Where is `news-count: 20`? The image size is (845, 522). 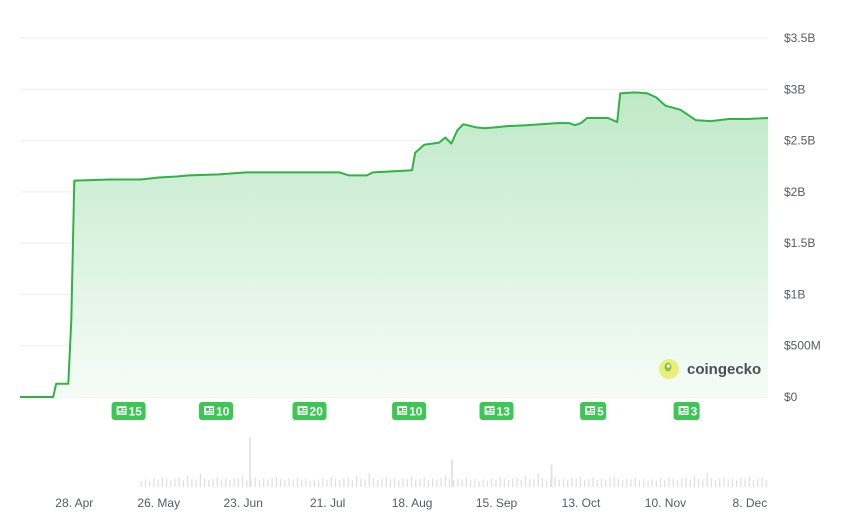 news-count: 20 is located at coordinates (317, 412).